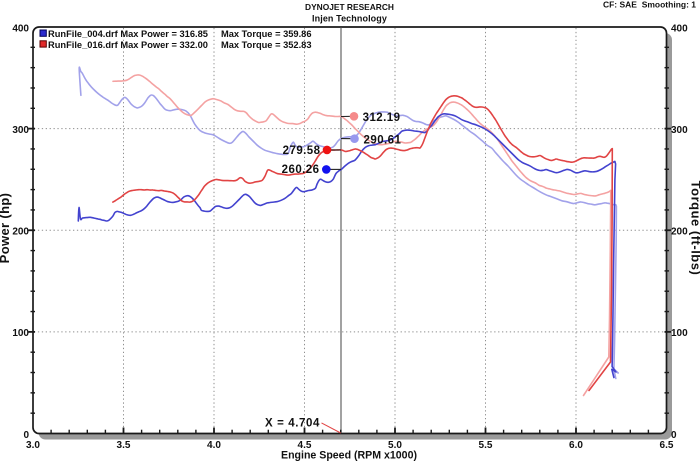 The image size is (700, 474). Describe the element at coordinates (301, 170) in the screenshot. I see `svg-text: 260.26` at that location.